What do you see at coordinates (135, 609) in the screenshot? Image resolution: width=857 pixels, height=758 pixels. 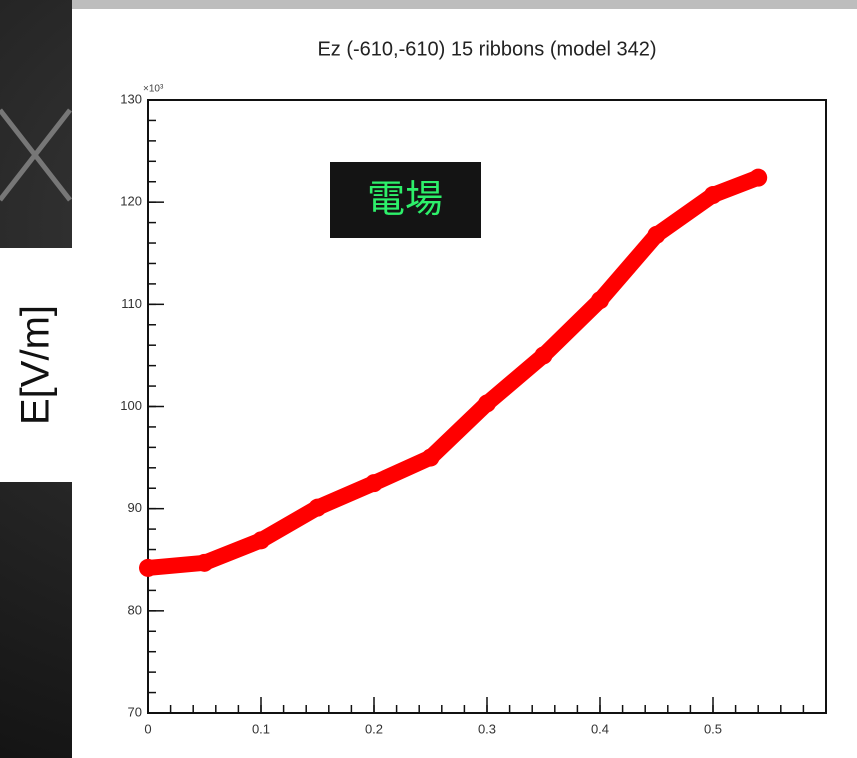 I see `y-tick-label: 80` at bounding box center [135, 609].